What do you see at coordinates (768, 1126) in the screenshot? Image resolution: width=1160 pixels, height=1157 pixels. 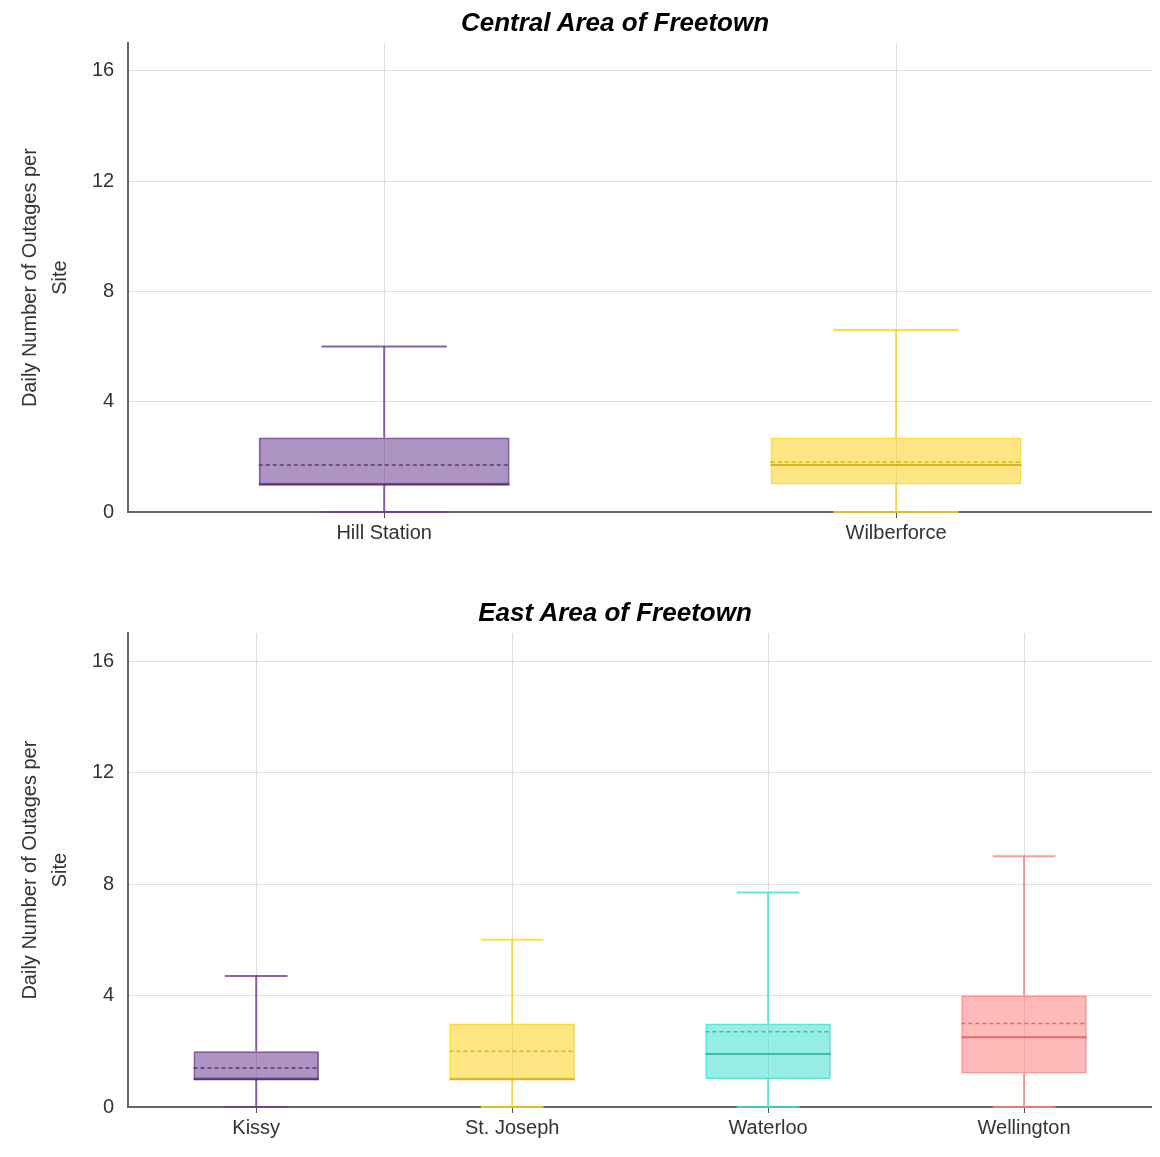 I see `x-tick-label: Waterloo` at bounding box center [768, 1126].